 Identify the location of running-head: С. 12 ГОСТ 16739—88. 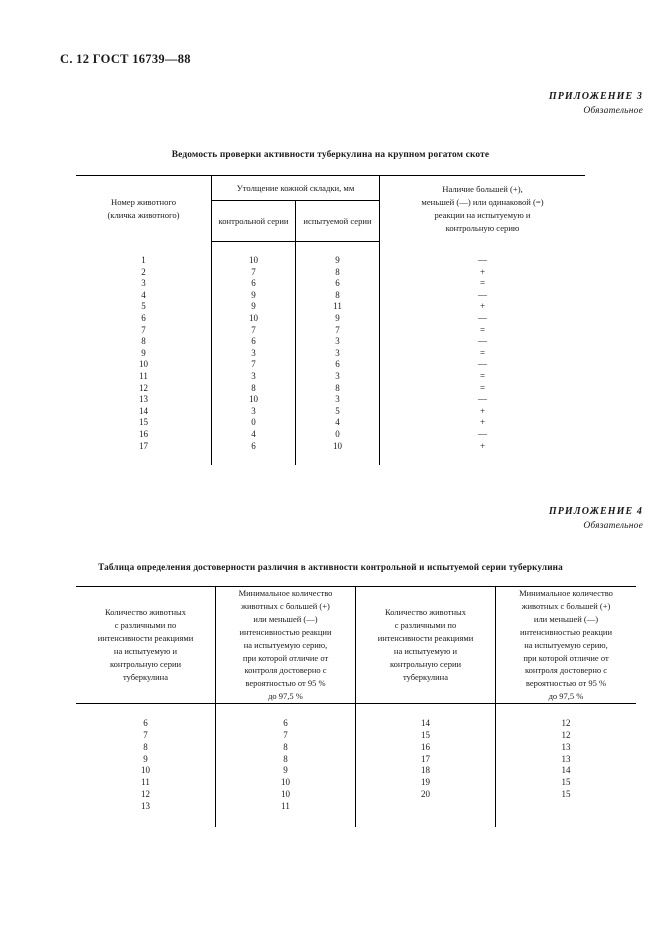
(125, 59).